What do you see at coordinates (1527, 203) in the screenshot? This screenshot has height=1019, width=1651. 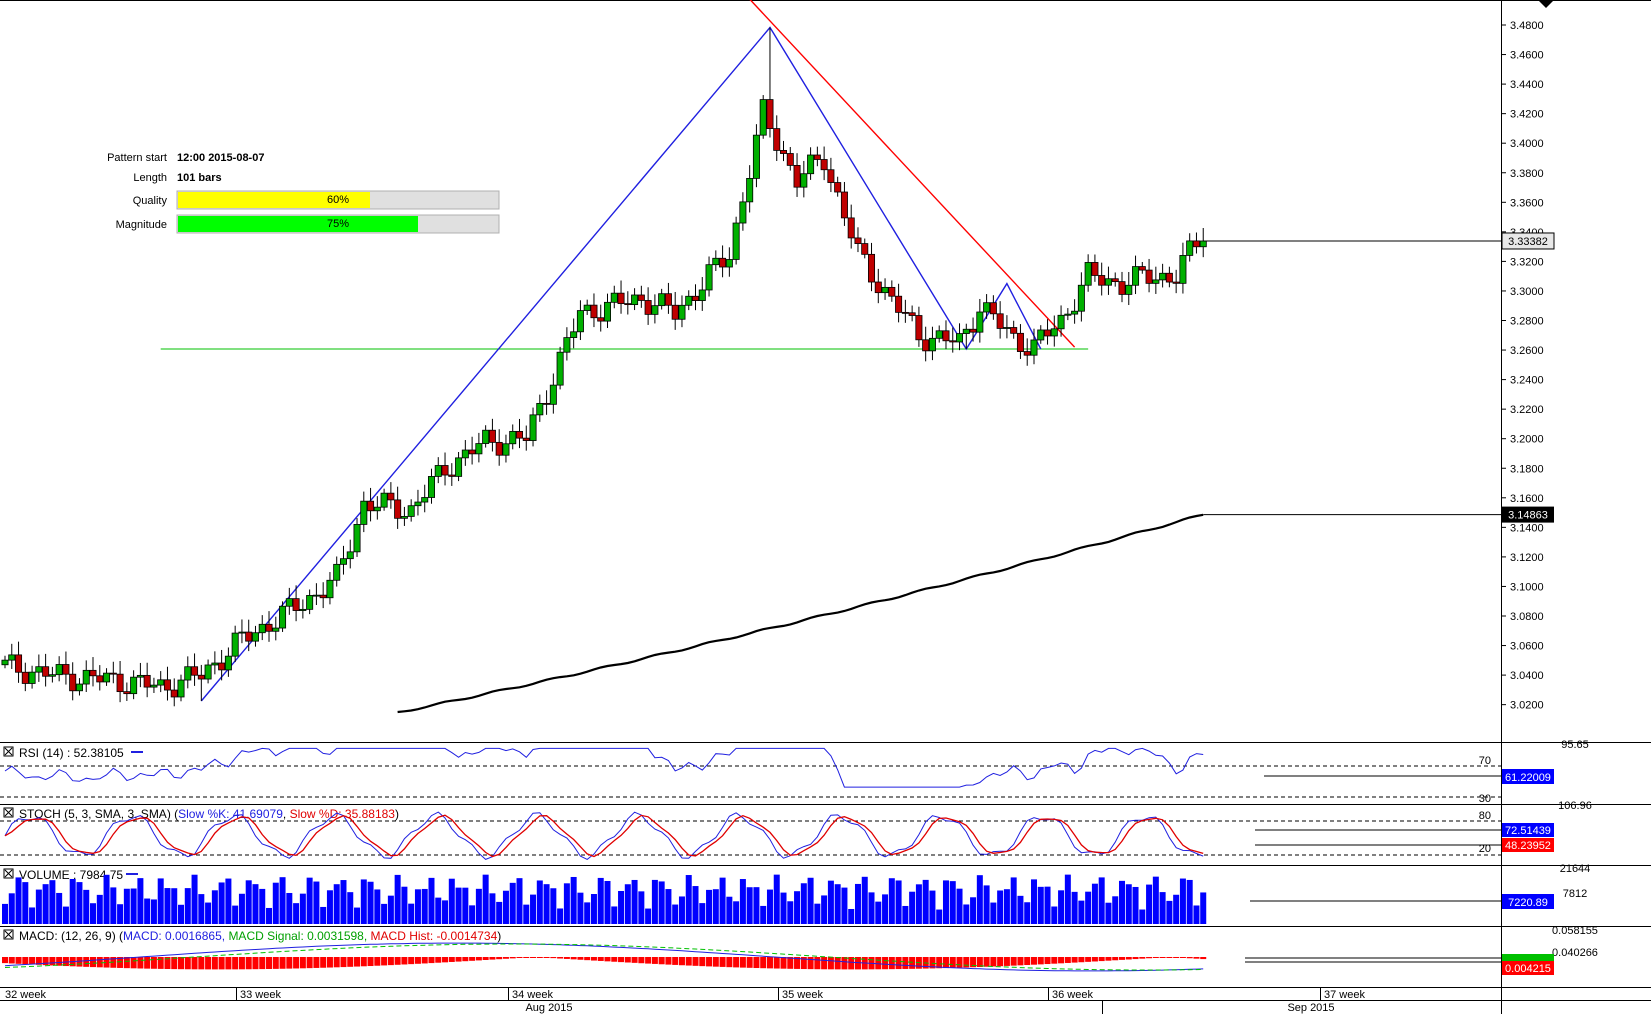 I see `price-tick-label: 3.3600` at bounding box center [1527, 203].